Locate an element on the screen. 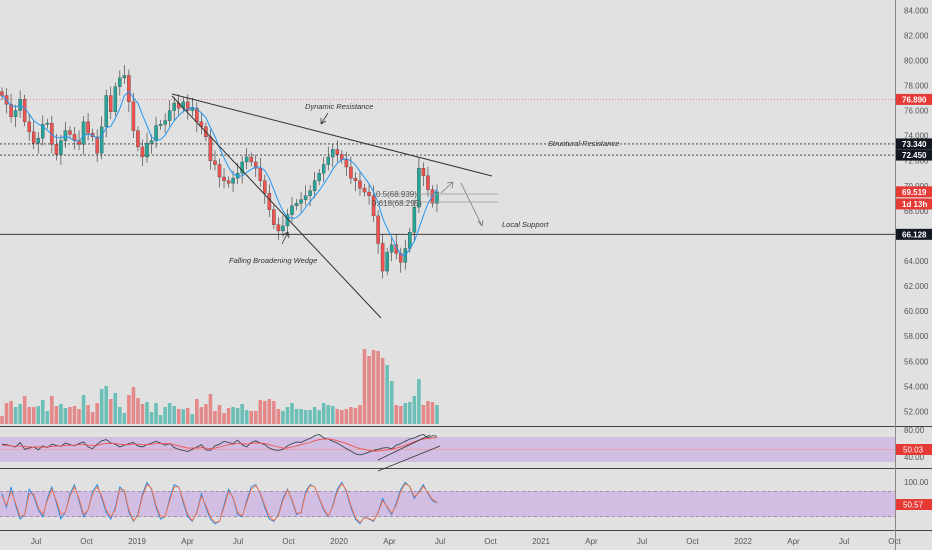  stoch-line is located at coordinates (219, 502).